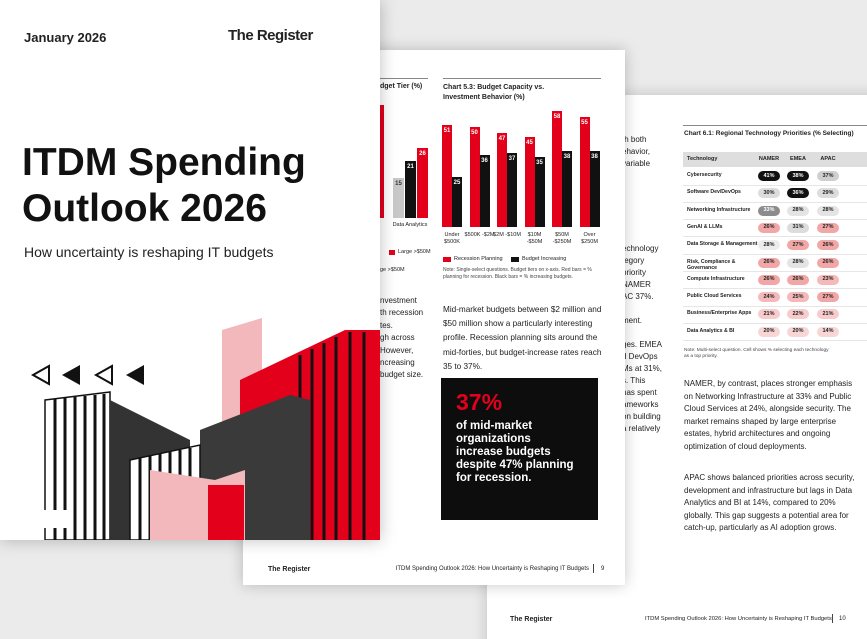 The width and height of the screenshot is (867, 639). What do you see at coordinates (719, 209) in the screenshot?
I see `row-label: Networking Infrastructure` at bounding box center [719, 209].